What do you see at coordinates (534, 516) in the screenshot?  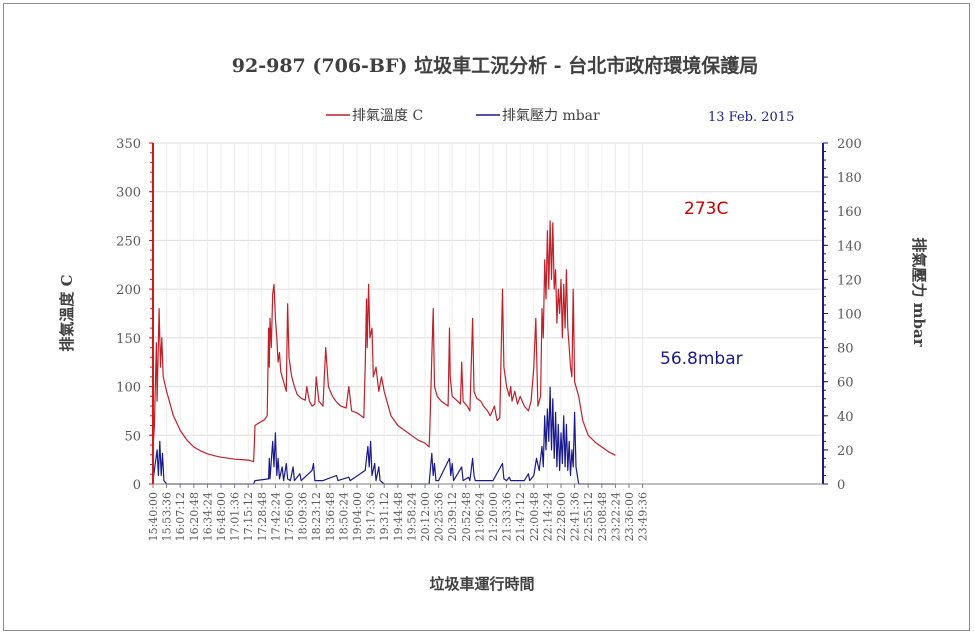 I see `x-tick-label: 22:00:48` at bounding box center [534, 516].